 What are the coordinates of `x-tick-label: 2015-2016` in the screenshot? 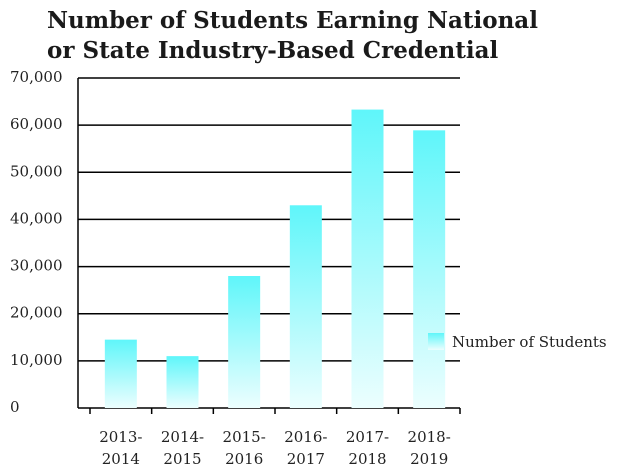 It's located at (244, 448).